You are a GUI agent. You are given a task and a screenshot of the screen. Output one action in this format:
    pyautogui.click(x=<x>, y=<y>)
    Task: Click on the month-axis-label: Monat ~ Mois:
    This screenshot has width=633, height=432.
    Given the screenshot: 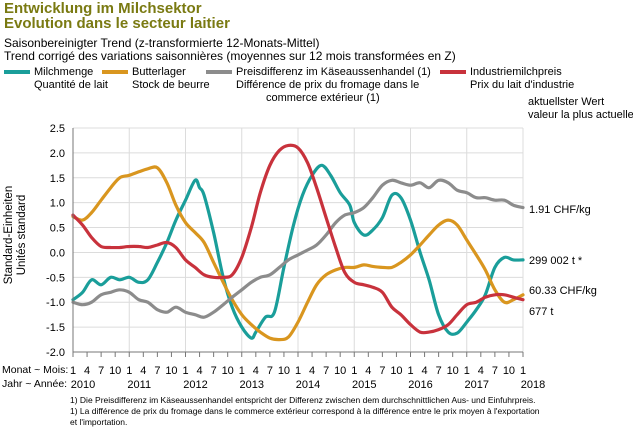 What is the action you would take?
    pyautogui.click(x=35, y=370)
    